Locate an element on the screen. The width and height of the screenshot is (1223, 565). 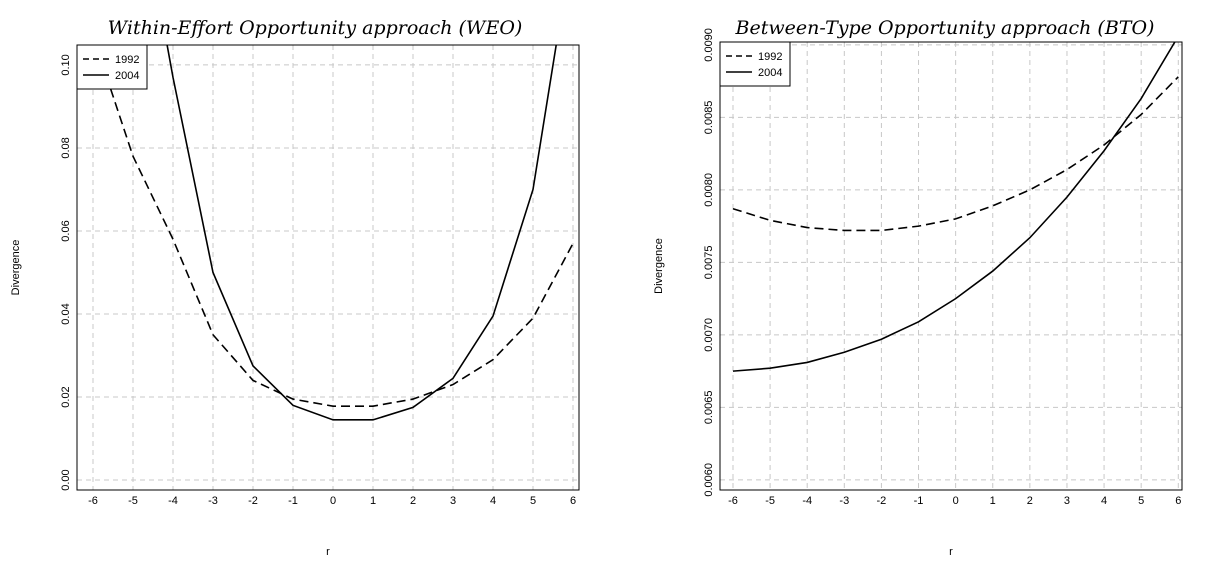
y-tick-label: 0.08 is located at coordinates (66, 147).